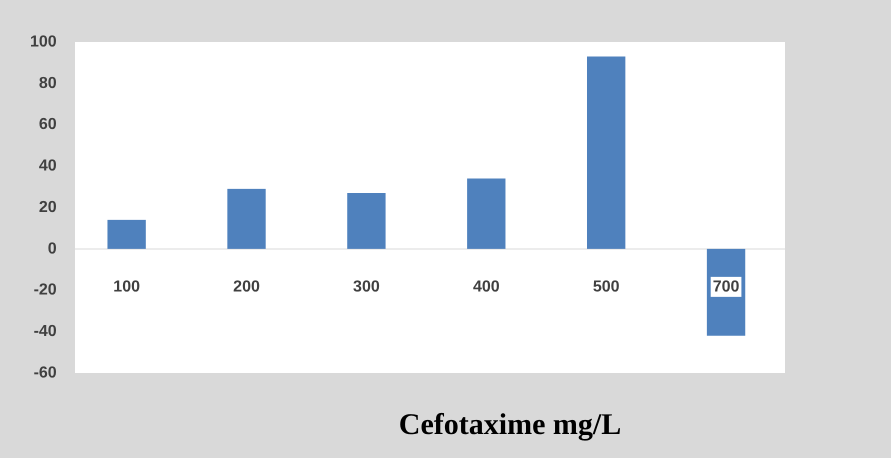 This screenshot has height=458, width=891. Describe the element at coordinates (52, 249) in the screenshot. I see `y-tick-label: 0` at that location.